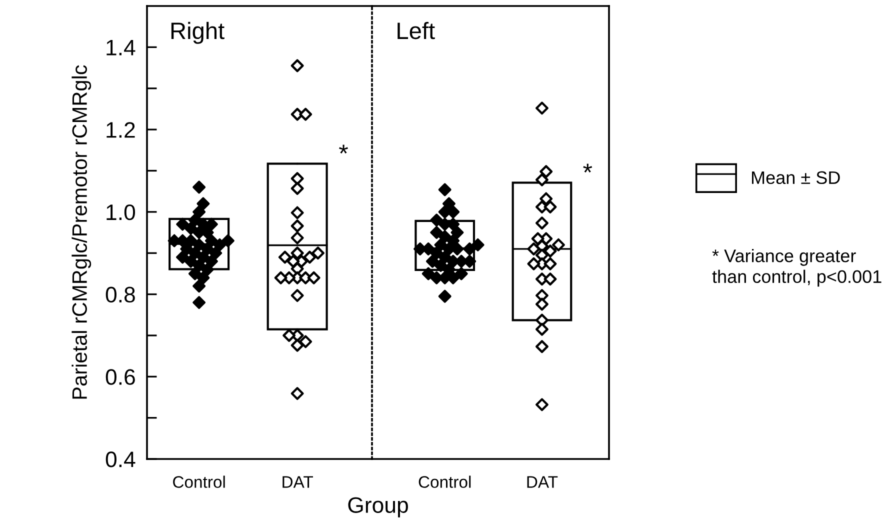 This screenshot has width=890, height=521. I want to click on y-tick-label: 1.4, so click(121, 48).